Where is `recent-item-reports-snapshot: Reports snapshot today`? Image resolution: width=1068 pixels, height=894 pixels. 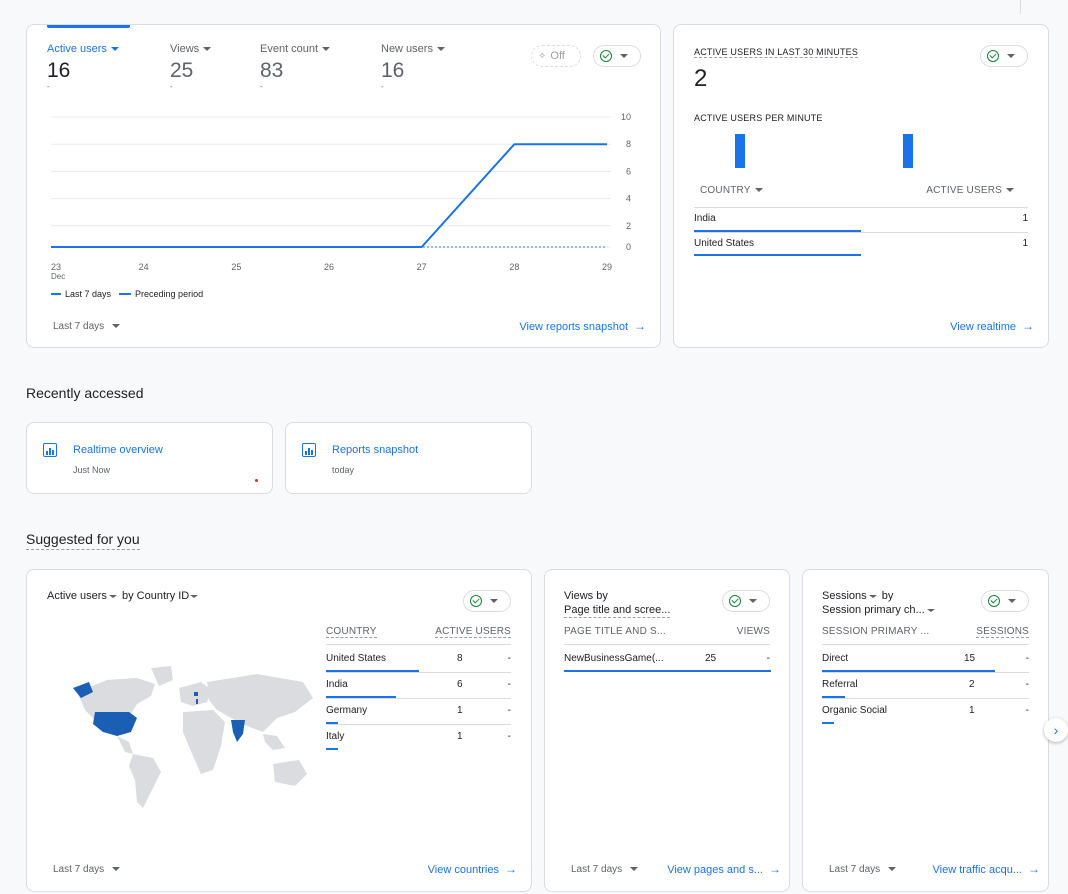
recent-item-reports-snapshot: Reports snapshot today is located at coordinates (408, 458).